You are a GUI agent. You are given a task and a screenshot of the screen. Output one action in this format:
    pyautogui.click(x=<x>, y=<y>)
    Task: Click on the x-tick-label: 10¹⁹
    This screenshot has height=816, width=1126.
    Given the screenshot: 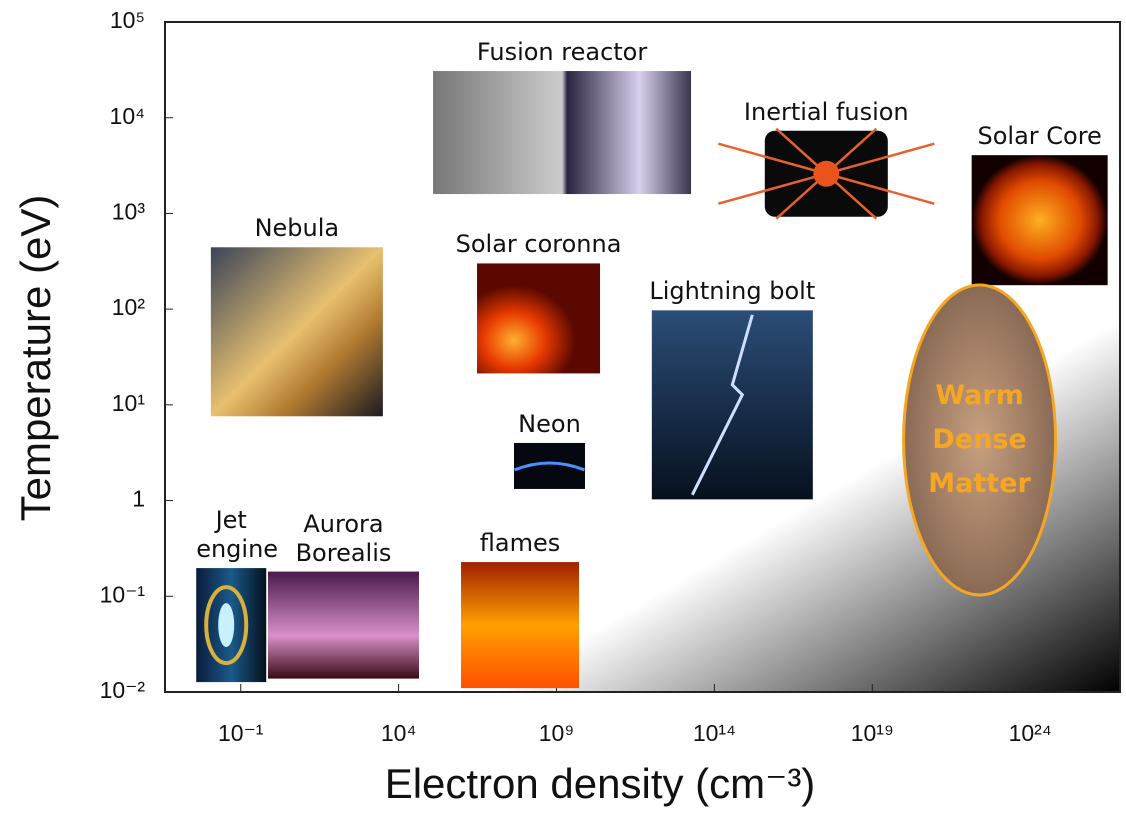 What is the action you would take?
    pyautogui.click(x=872, y=733)
    